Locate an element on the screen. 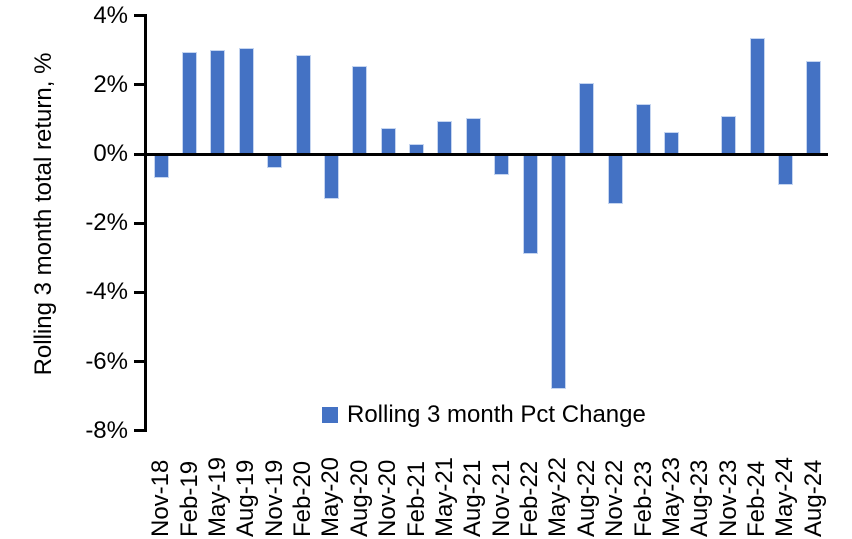  y-tick-label: -4% is located at coordinates (106, 292).